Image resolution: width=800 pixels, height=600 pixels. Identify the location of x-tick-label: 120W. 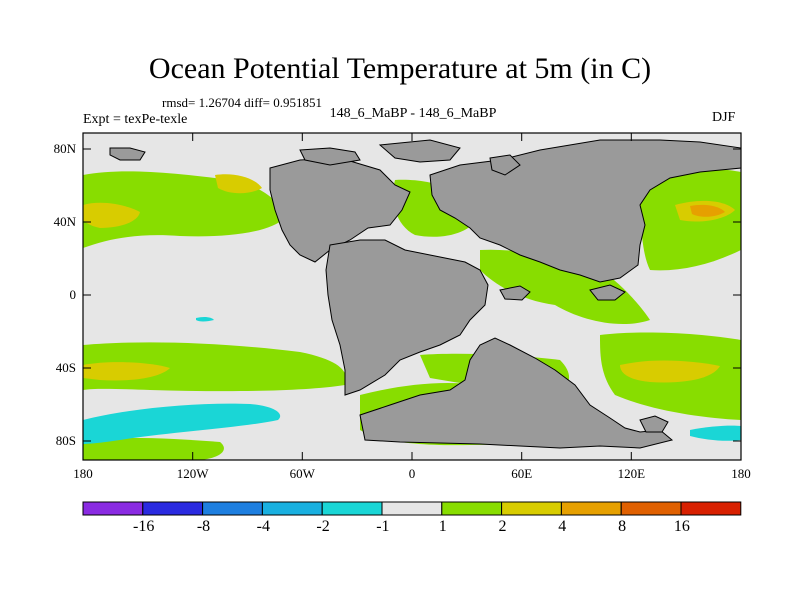
(192, 473).